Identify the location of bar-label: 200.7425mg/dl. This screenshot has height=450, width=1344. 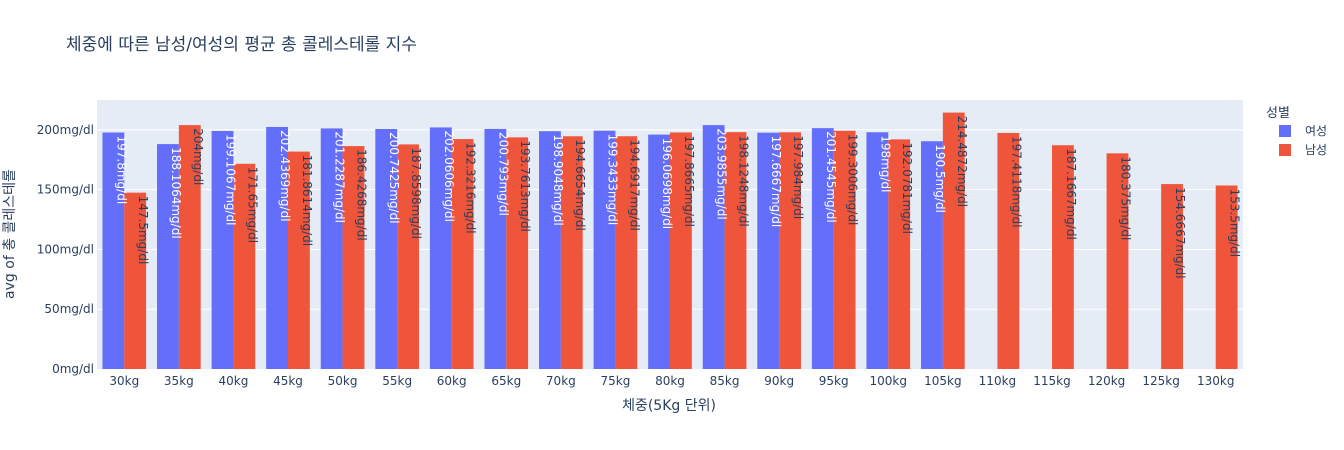
(394, 178).